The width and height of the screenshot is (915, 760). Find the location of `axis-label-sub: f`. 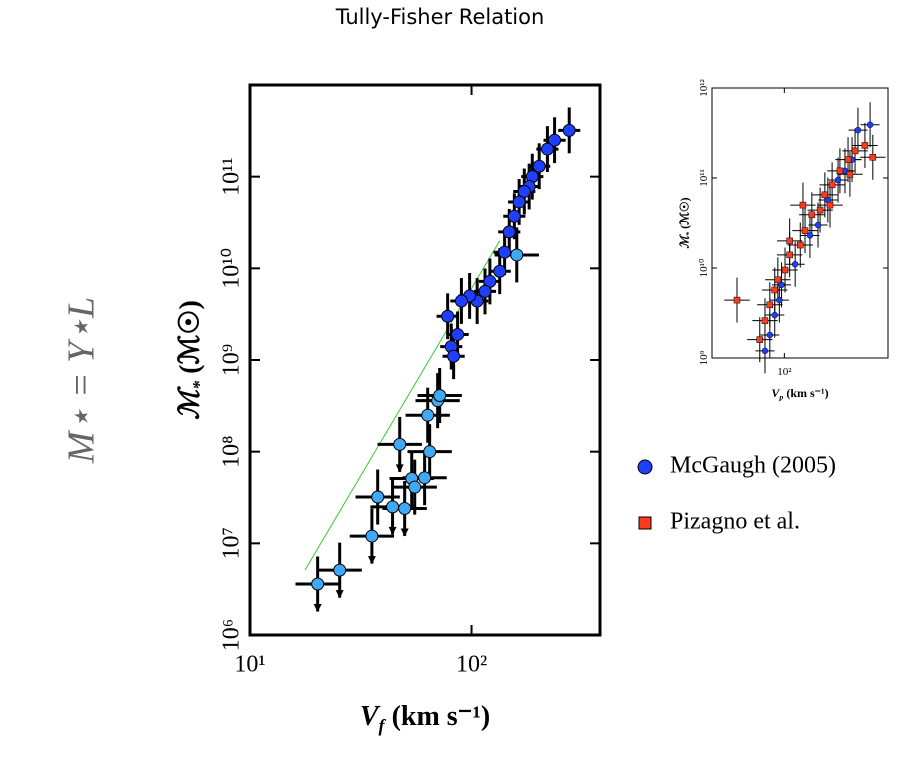

axis-label-sub: f is located at coordinates (383, 726).